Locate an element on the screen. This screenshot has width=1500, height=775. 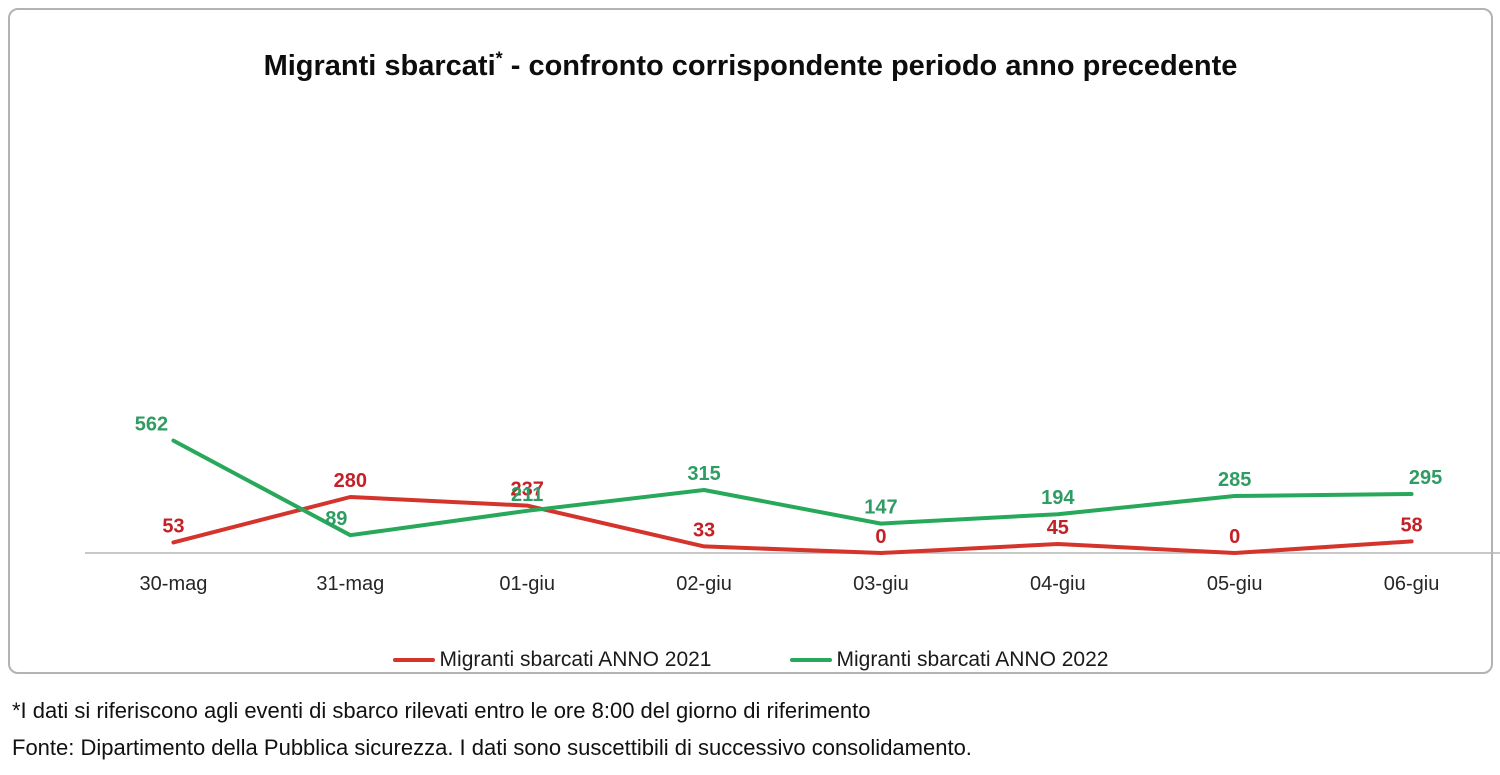
chart-title-main: Migranti sbarcati is located at coordinates (379, 66).